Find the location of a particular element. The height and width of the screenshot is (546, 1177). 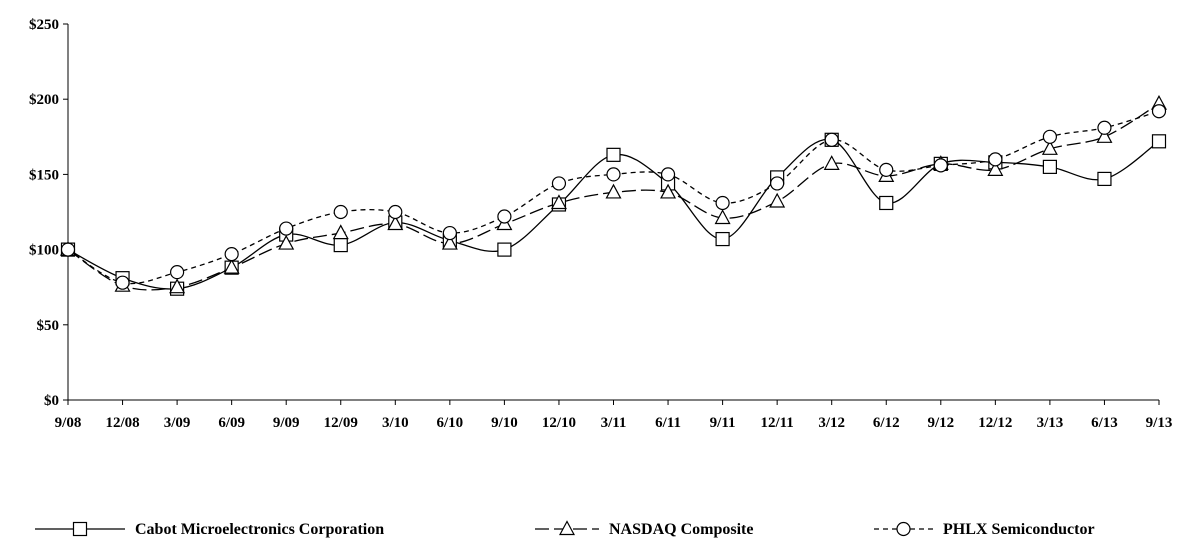

legend-label: NASDAQ Composite is located at coordinates (681, 529).